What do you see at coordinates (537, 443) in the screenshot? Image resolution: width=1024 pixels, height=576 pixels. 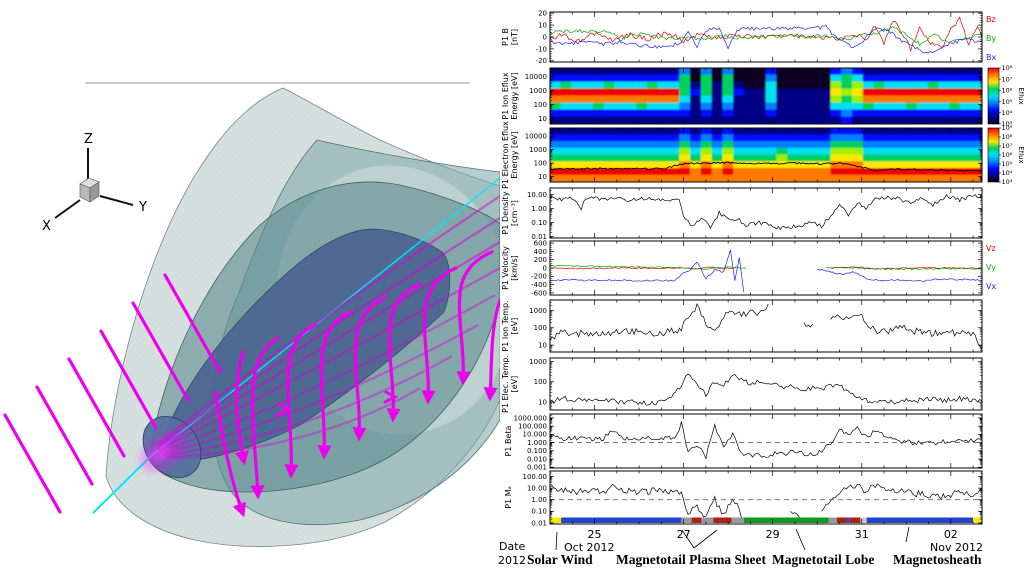 I see `svg-text: 1.000` at bounding box center [537, 443].